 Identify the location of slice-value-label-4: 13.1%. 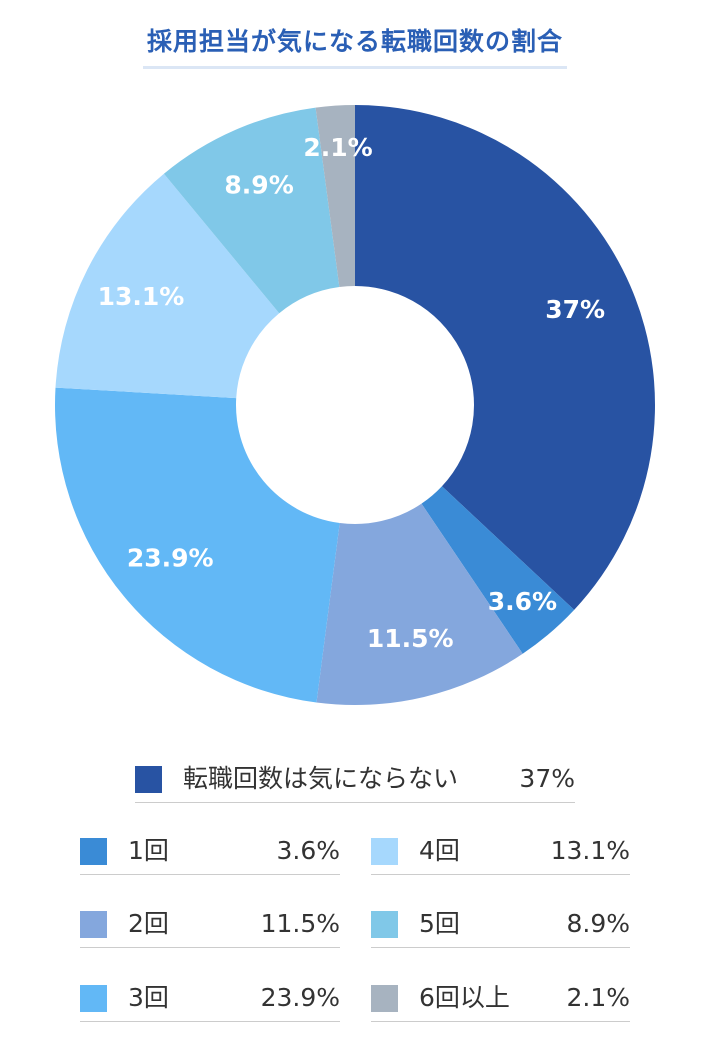
(141, 296).